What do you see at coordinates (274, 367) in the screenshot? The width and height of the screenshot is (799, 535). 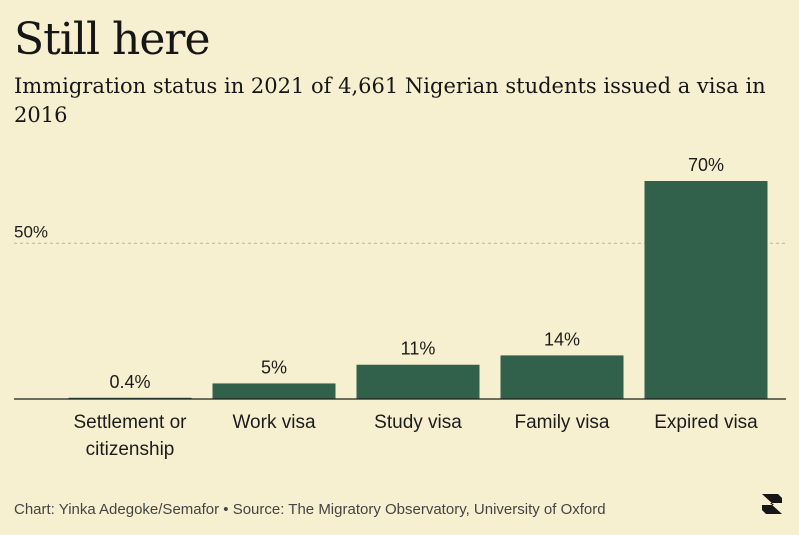 I see `value-label: 5%` at bounding box center [274, 367].